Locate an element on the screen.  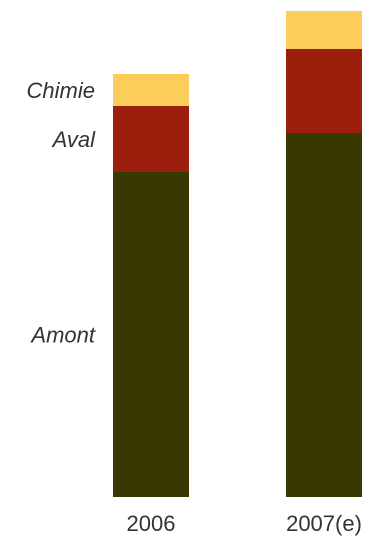
series-label-aval: Aval is located at coordinates (74, 139).